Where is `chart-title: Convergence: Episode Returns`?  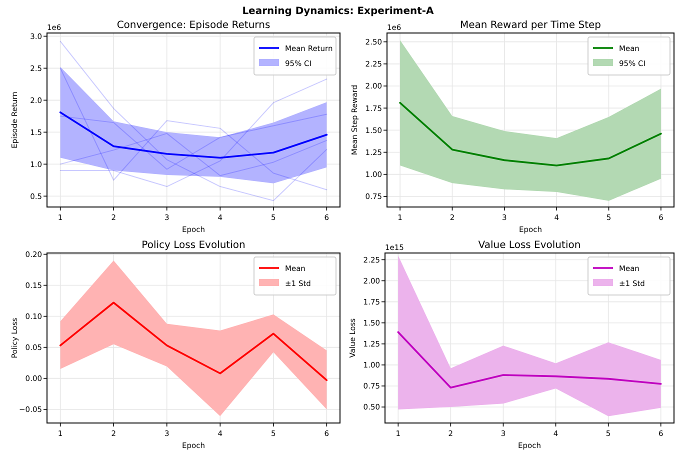
chart-title: Convergence: Episode Returns is located at coordinates (193, 25).